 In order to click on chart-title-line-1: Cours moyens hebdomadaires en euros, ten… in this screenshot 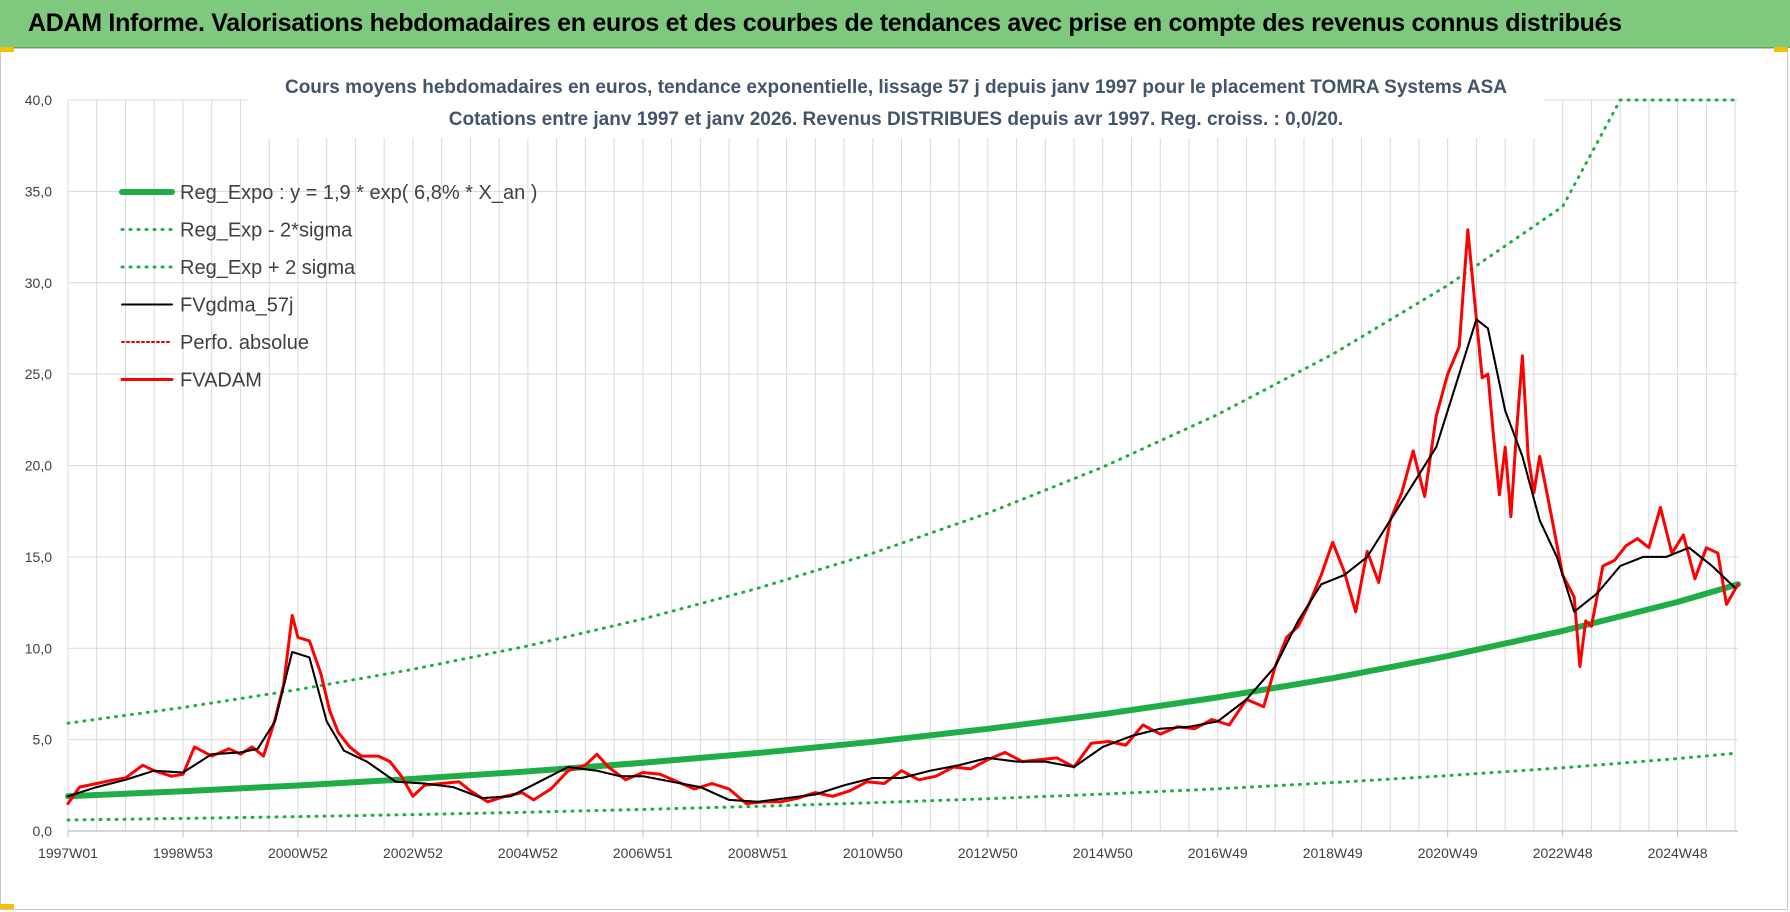, I will do `click(896, 87)`.